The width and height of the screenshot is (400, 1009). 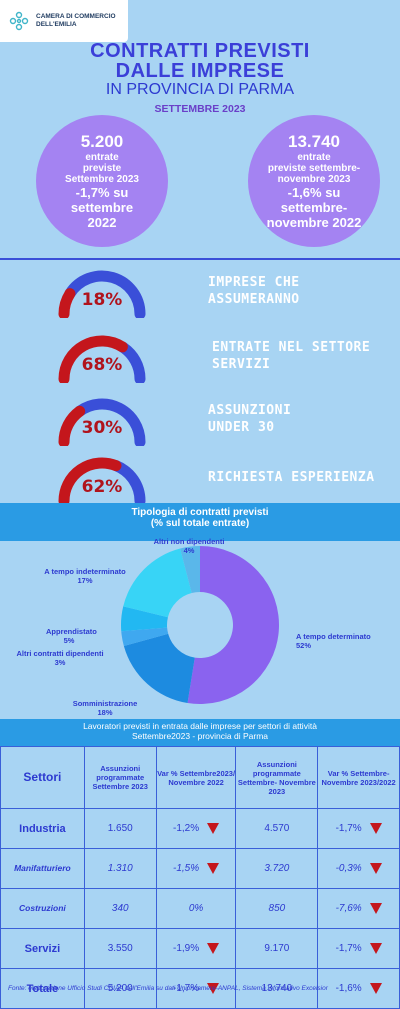 What do you see at coordinates (120, 948) in the screenshot?
I see `value-cell: 3.550` at bounding box center [120, 948].